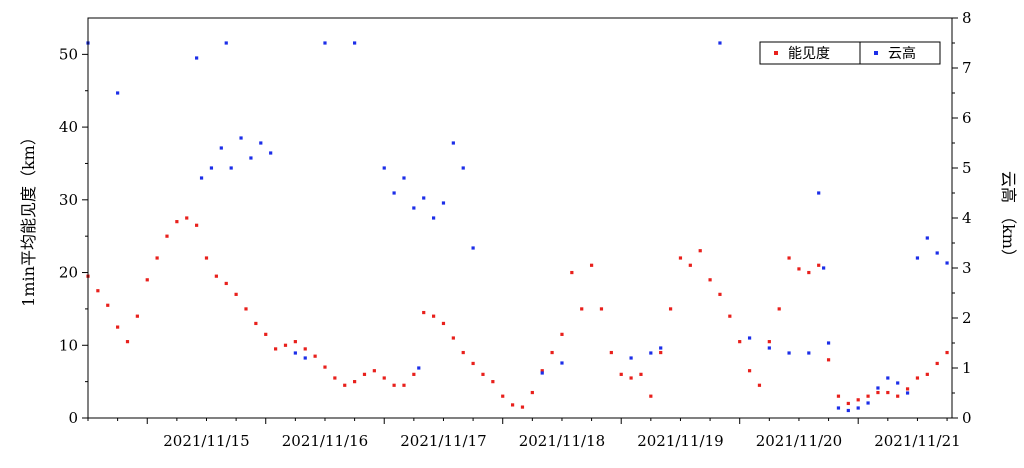 The width and height of the screenshot is (1024, 468). I want to click on x-tick-label: 2021/11/17, so click(443, 441).